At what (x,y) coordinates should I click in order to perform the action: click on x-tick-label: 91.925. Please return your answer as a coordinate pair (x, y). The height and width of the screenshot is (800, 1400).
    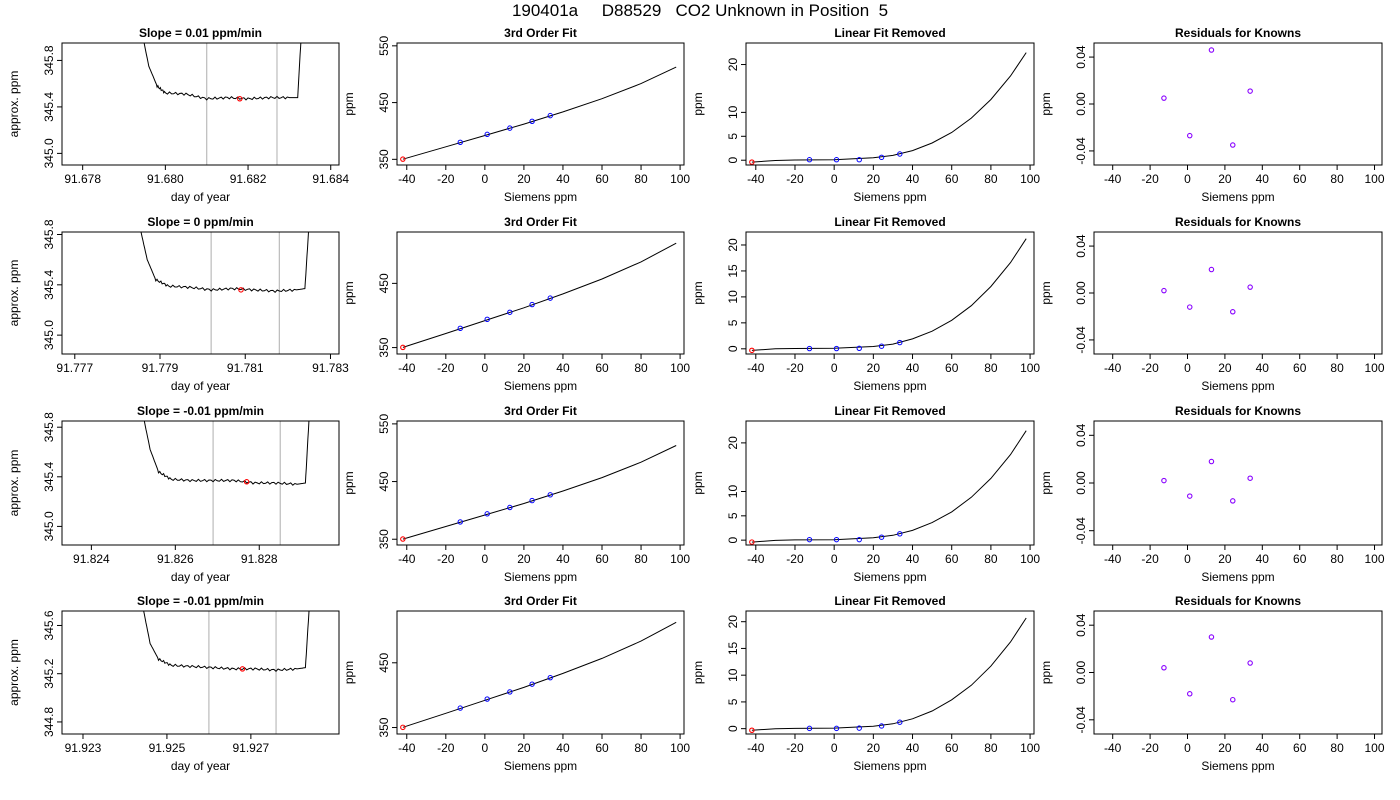
    Looking at the image, I should click on (167, 748).